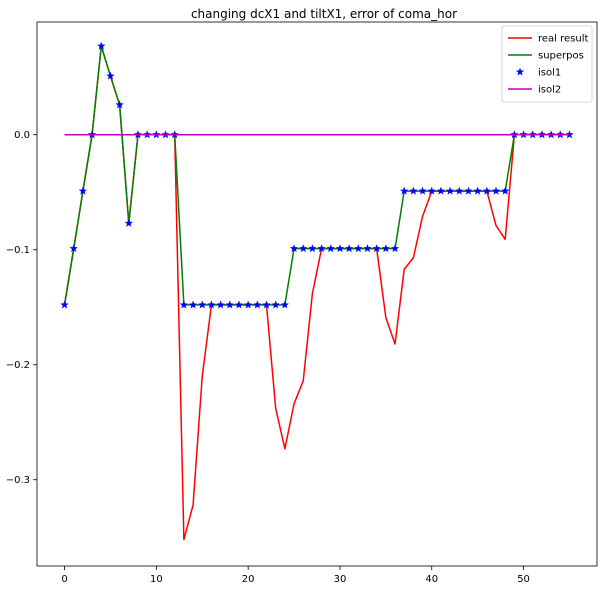 This screenshot has width=603, height=590. Describe the element at coordinates (18, 365) in the screenshot. I see `y-tick-label: −0.2` at that location.